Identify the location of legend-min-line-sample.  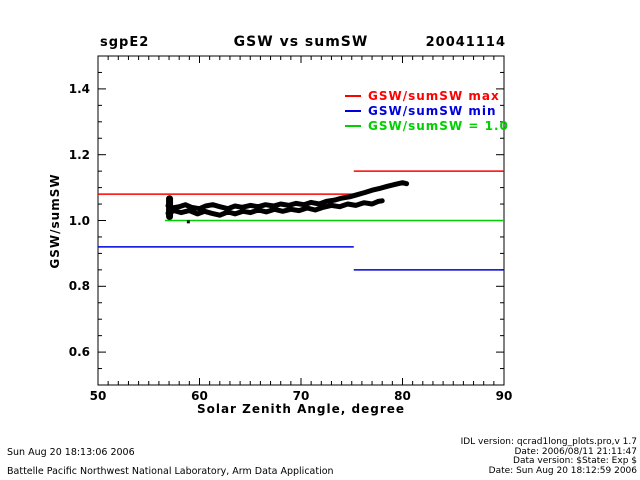
(353, 110).